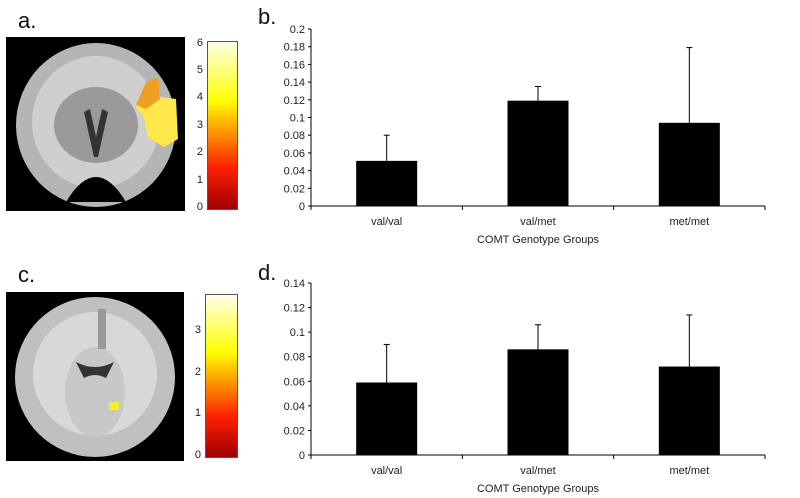  I want to click on bar-val-val, so click(387, 183).